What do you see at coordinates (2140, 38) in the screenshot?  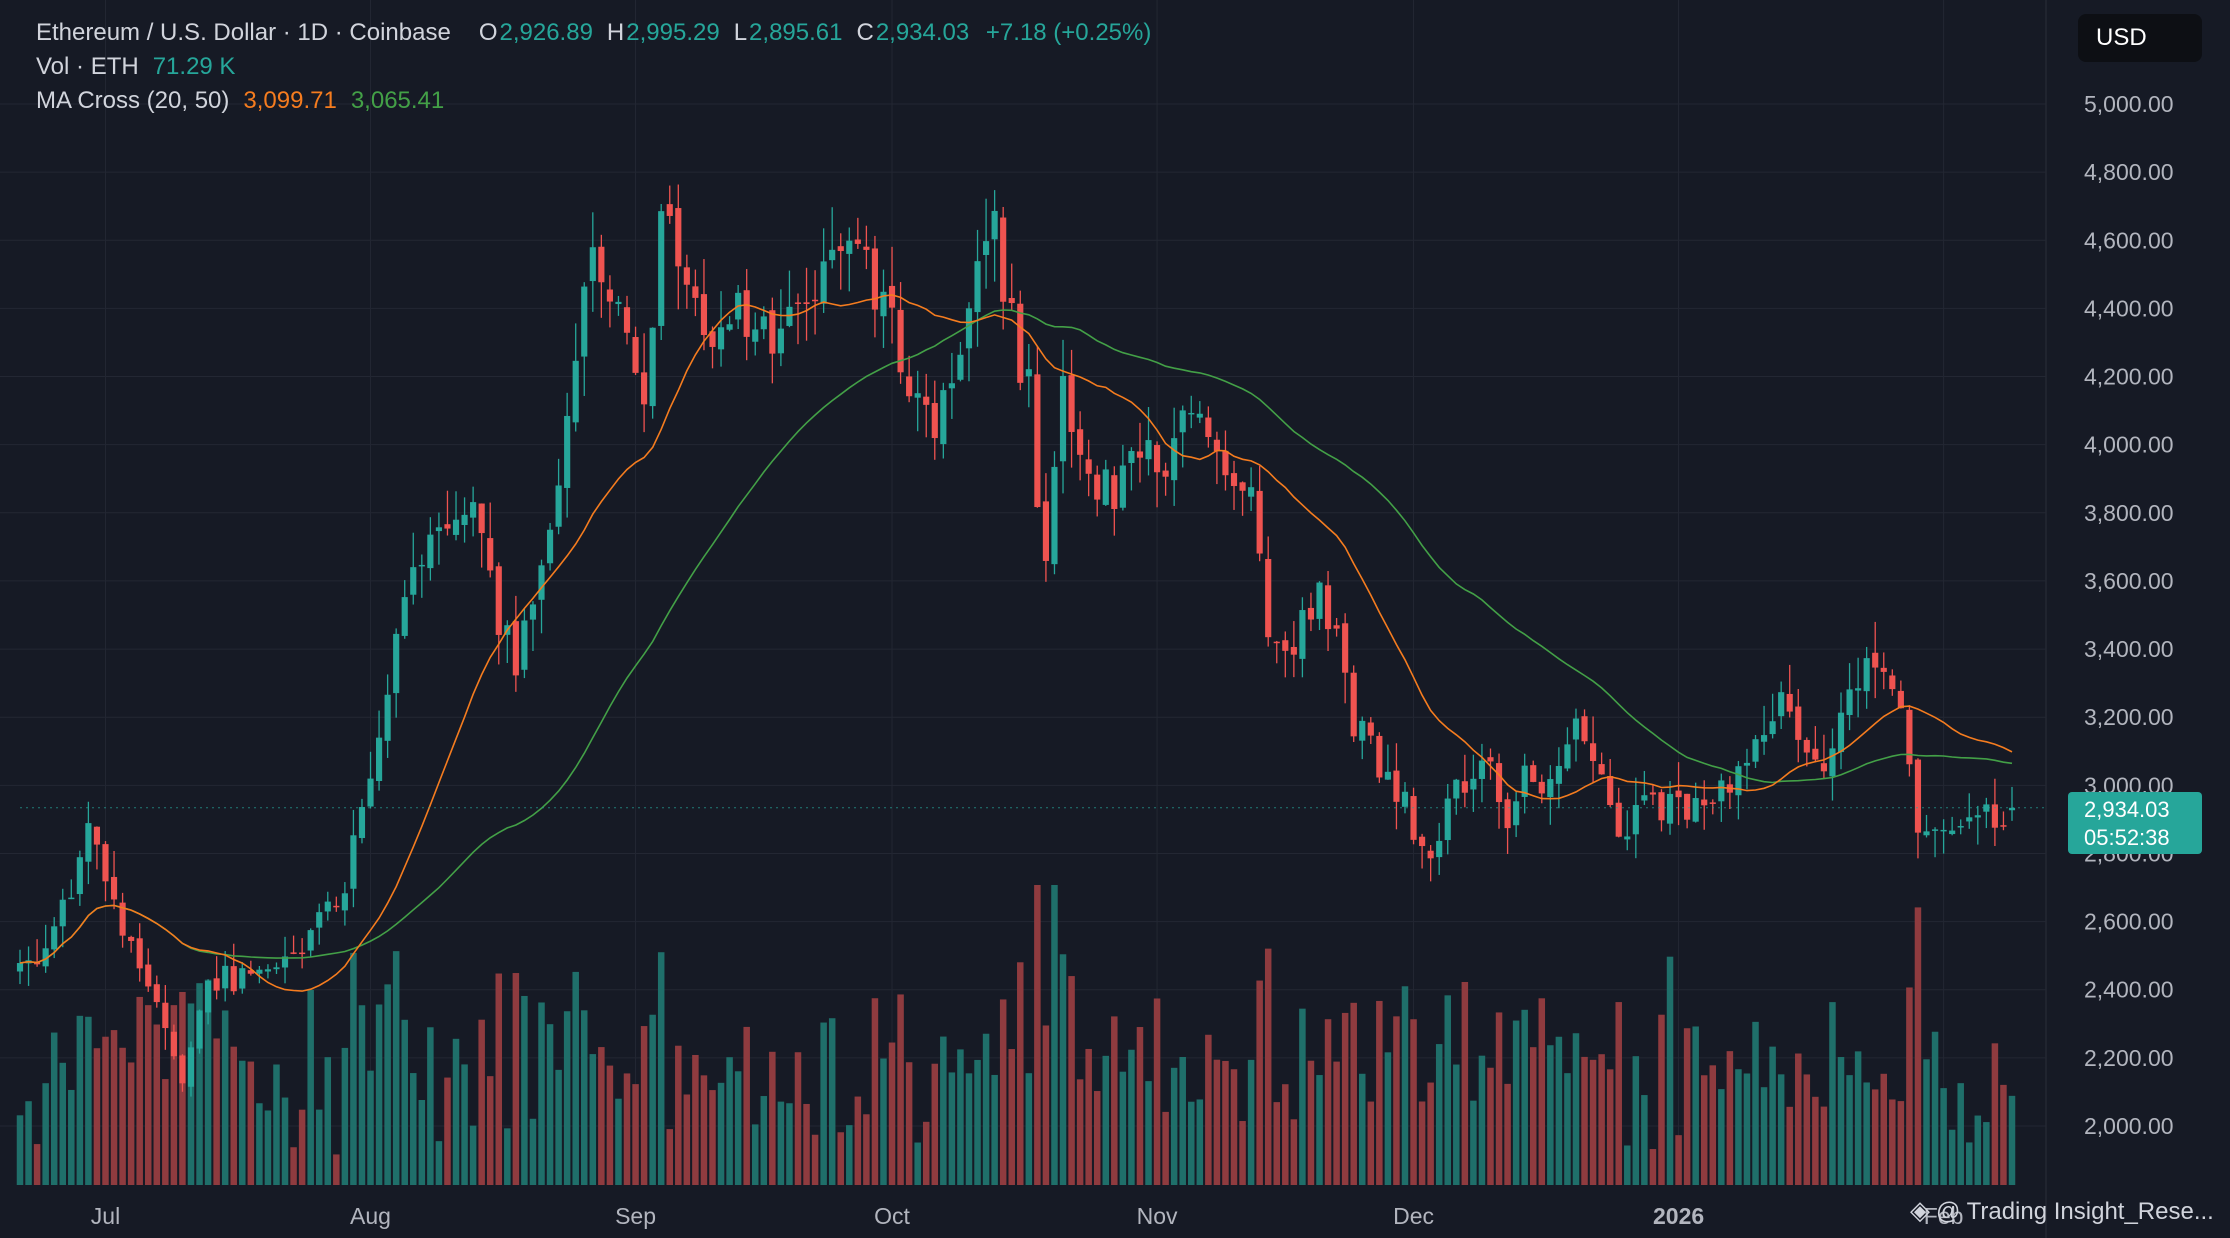 I see `currency-button: USD` at bounding box center [2140, 38].